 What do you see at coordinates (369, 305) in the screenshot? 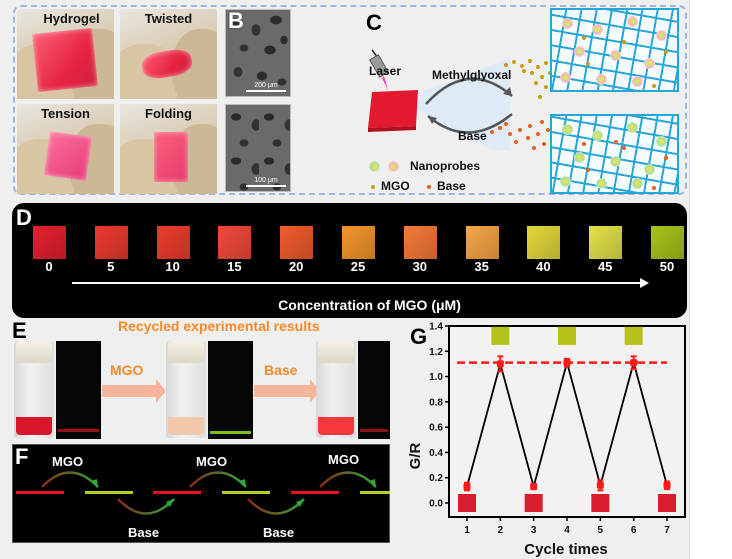
I see `concentration-axis-title: Concentration of MGO (μM)` at bounding box center [369, 305].